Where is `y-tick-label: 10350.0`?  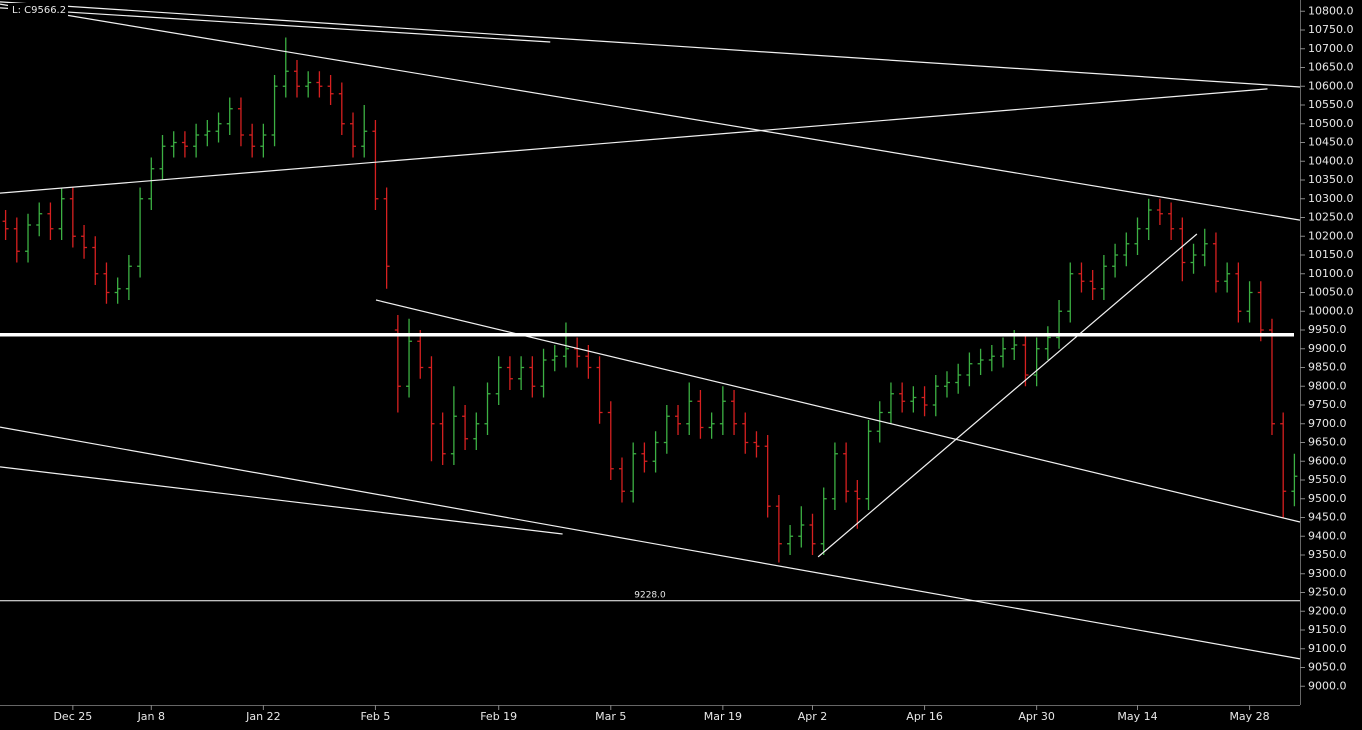
y-tick-label: 10350.0 is located at coordinates (1331, 179).